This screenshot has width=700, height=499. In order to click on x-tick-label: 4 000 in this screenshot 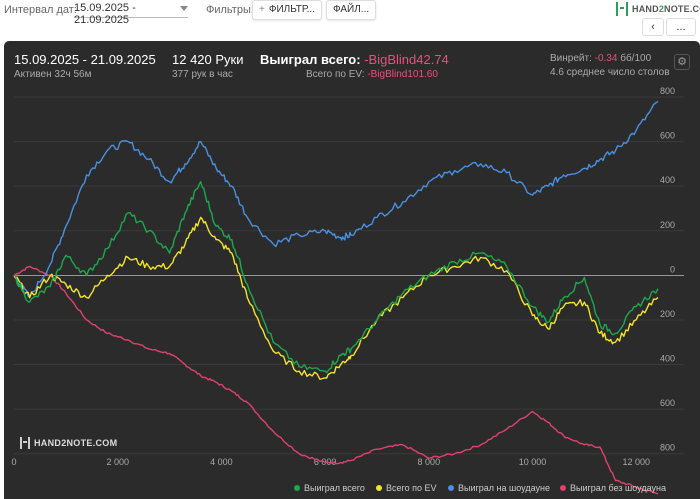, I will do `click(221, 462)`.